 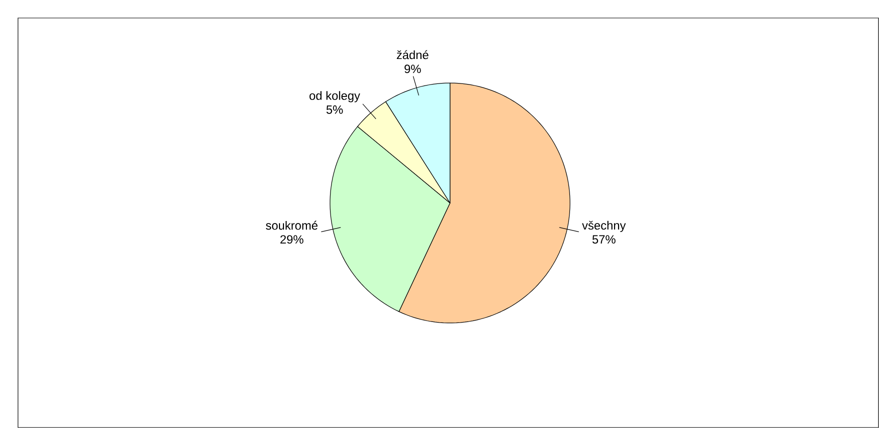 I want to click on slice-label: soukromé, so click(x=292, y=225).